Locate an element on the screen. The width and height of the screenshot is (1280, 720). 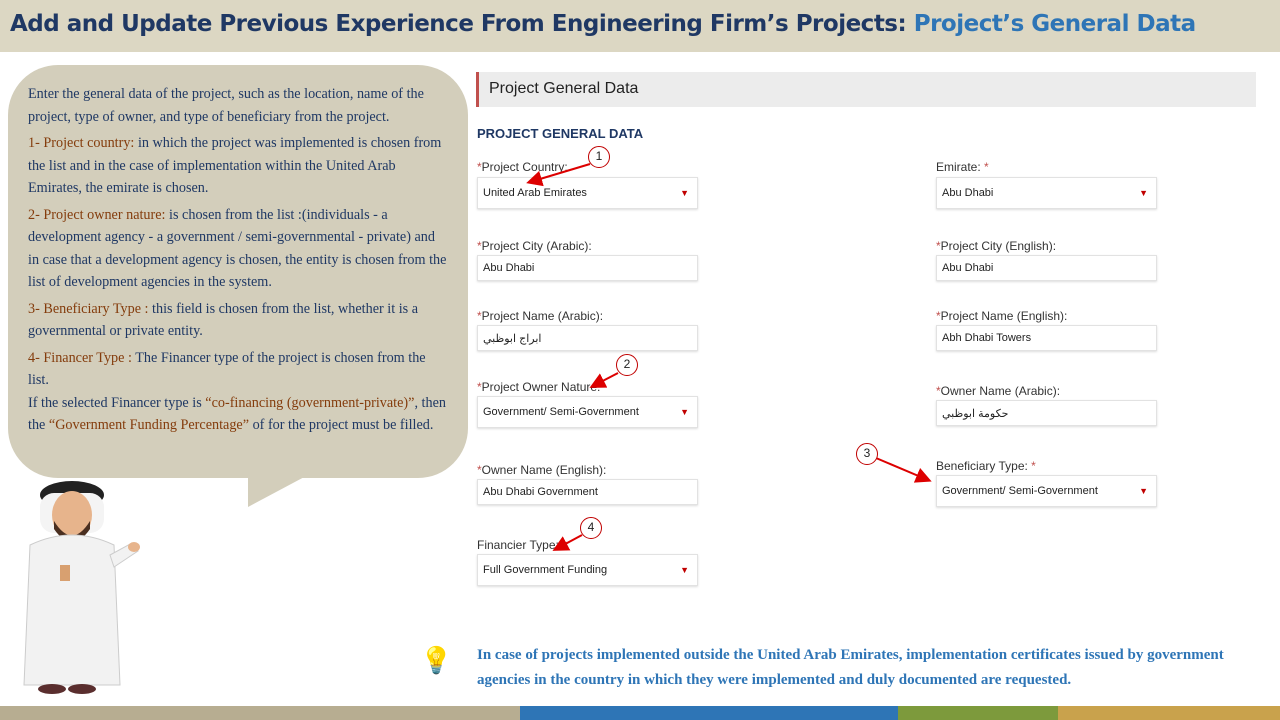
emirate-label: Emirate: * is located at coordinates (962, 167).